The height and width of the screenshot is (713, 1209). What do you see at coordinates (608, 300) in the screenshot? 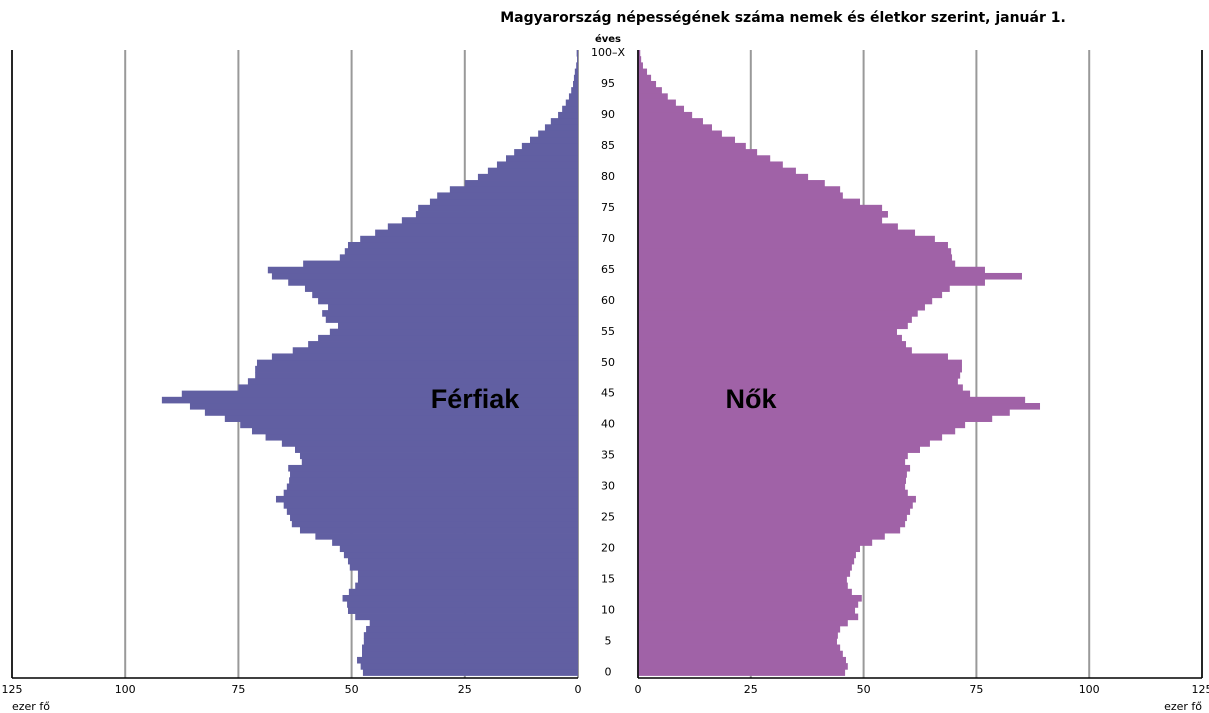
I see `y-tick-label: 60` at bounding box center [608, 300].